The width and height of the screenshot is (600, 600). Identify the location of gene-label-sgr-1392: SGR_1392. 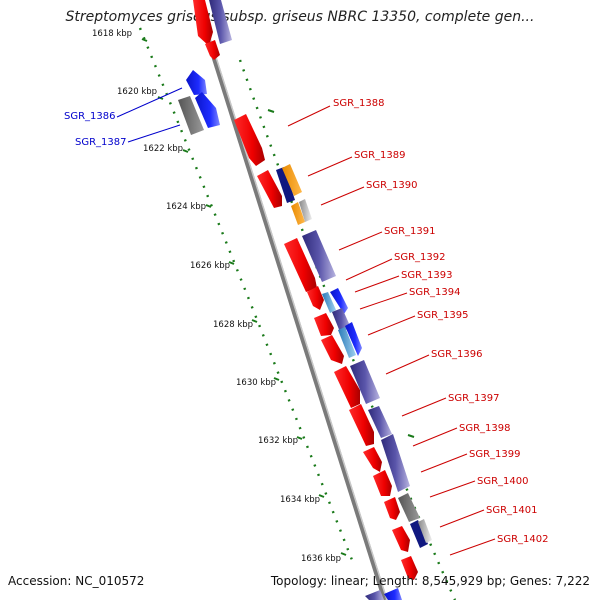
(420, 257).